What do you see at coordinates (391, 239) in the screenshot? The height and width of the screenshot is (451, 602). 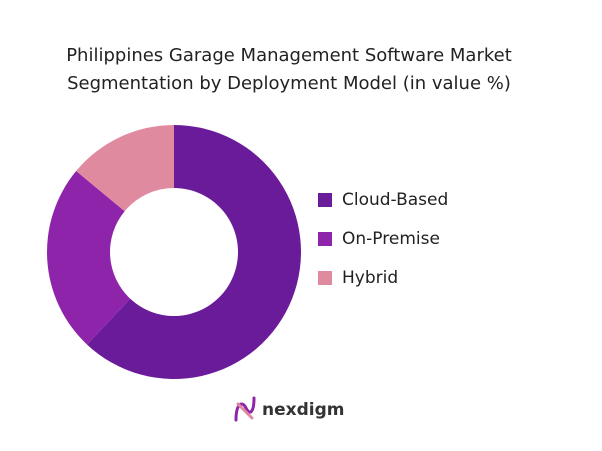 I see `legend-label: On-Premise` at bounding box center [391, 239].